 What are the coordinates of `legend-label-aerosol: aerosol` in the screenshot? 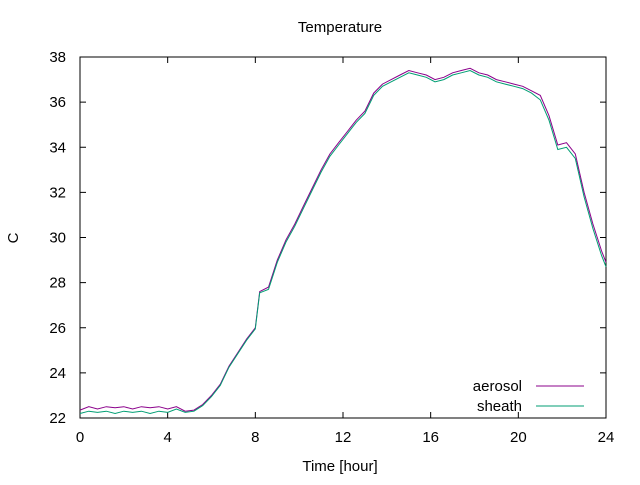 It's located at (497, 386).